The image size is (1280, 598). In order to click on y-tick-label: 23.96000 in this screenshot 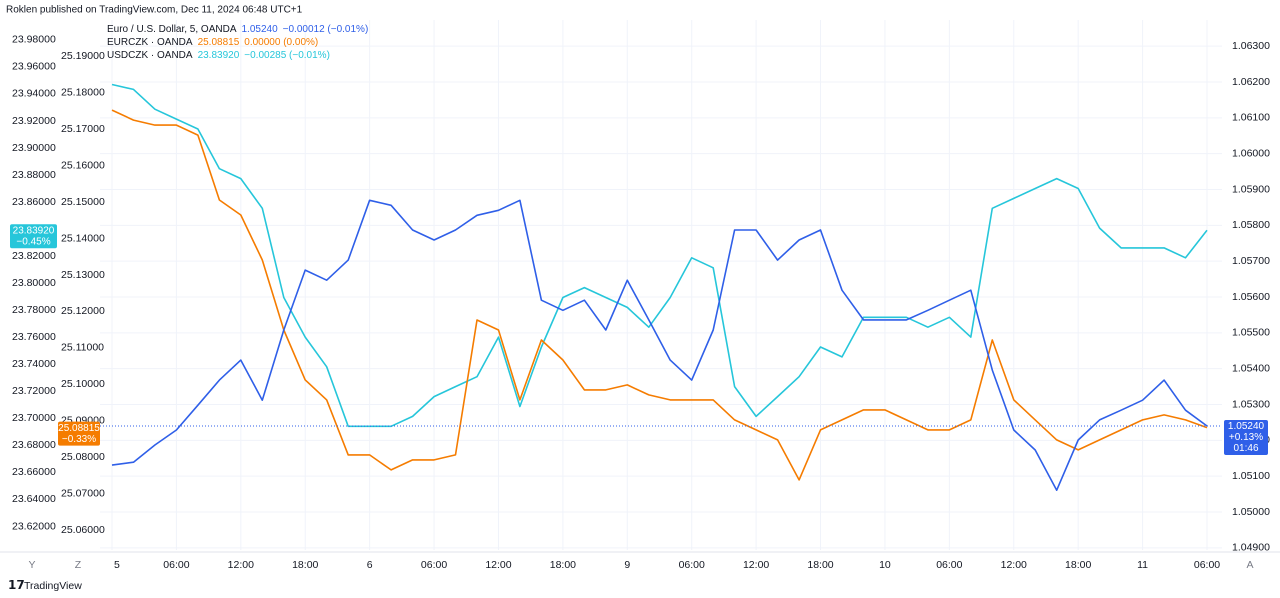, I will do `click(34, 67)`.